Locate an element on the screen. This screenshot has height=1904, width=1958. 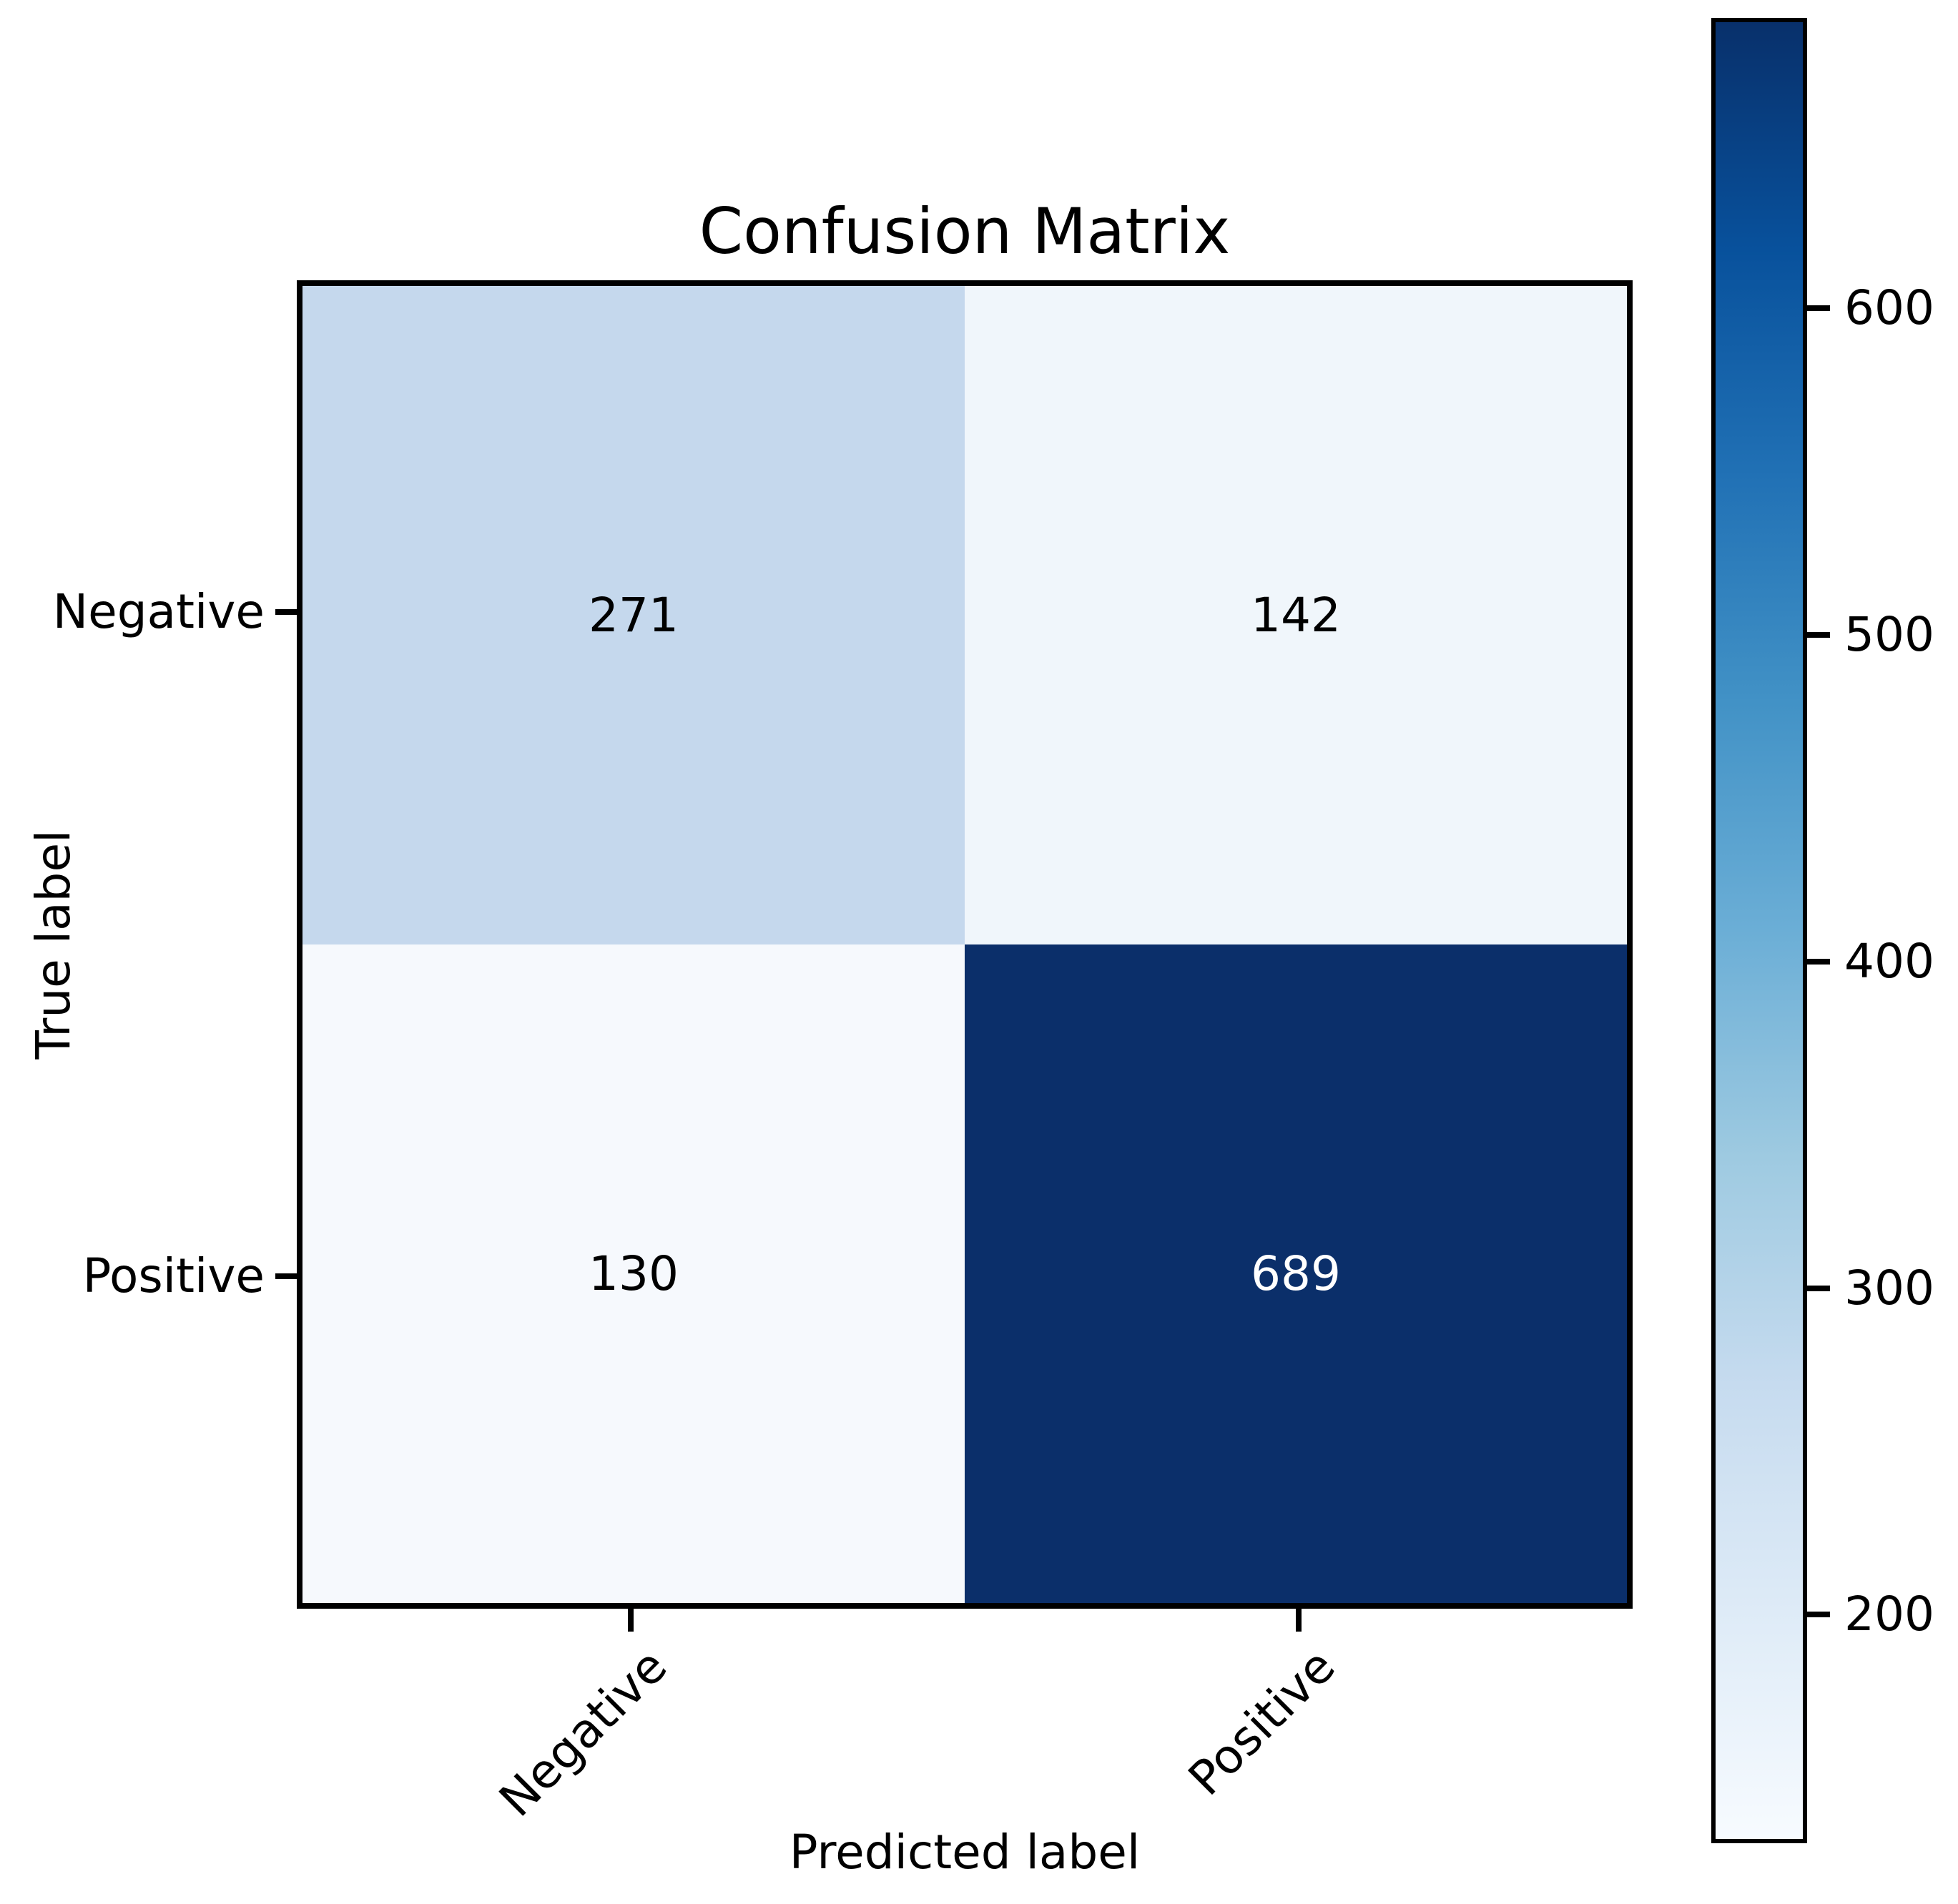
colorbar-tick-label: 200 is located at coordinates (1889, 1614).